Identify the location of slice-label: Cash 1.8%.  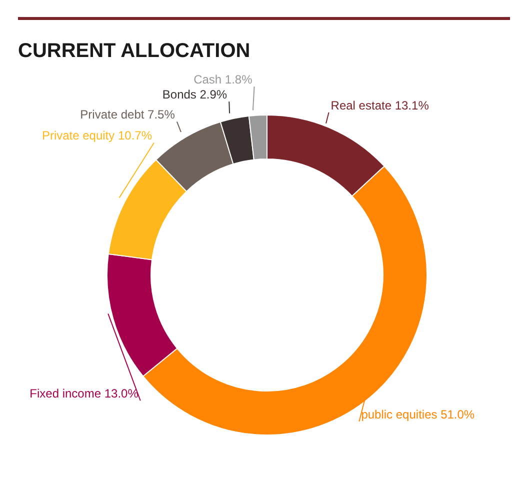
(223, 79).